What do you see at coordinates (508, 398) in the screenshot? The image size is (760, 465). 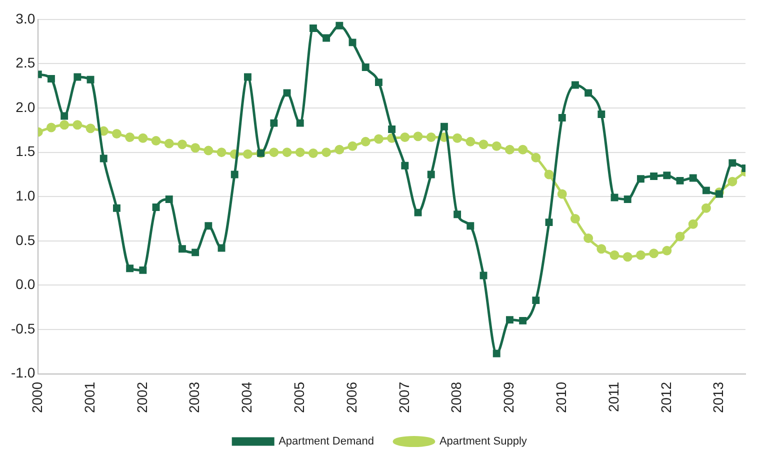 I see `x-tick-label: 2009` at bounding box center [508, 398].